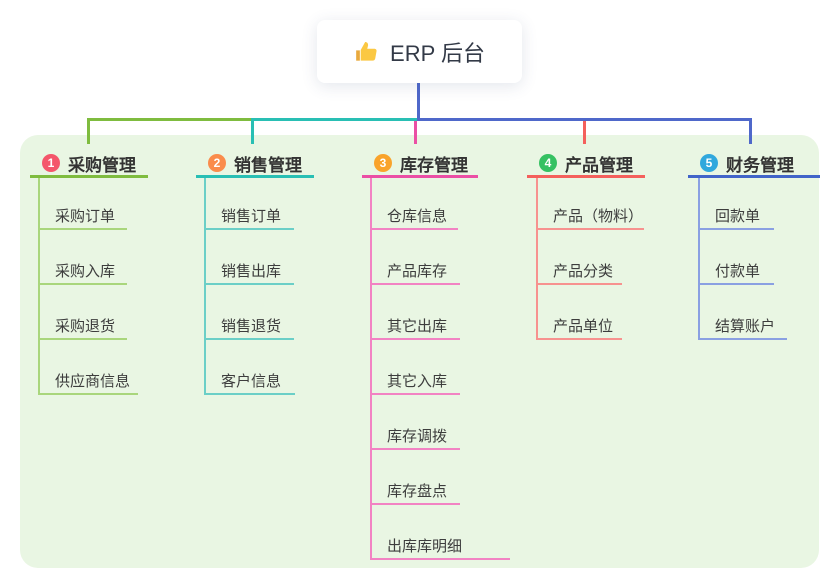  I want to click on connector-bus-teal, so click(335, 119).